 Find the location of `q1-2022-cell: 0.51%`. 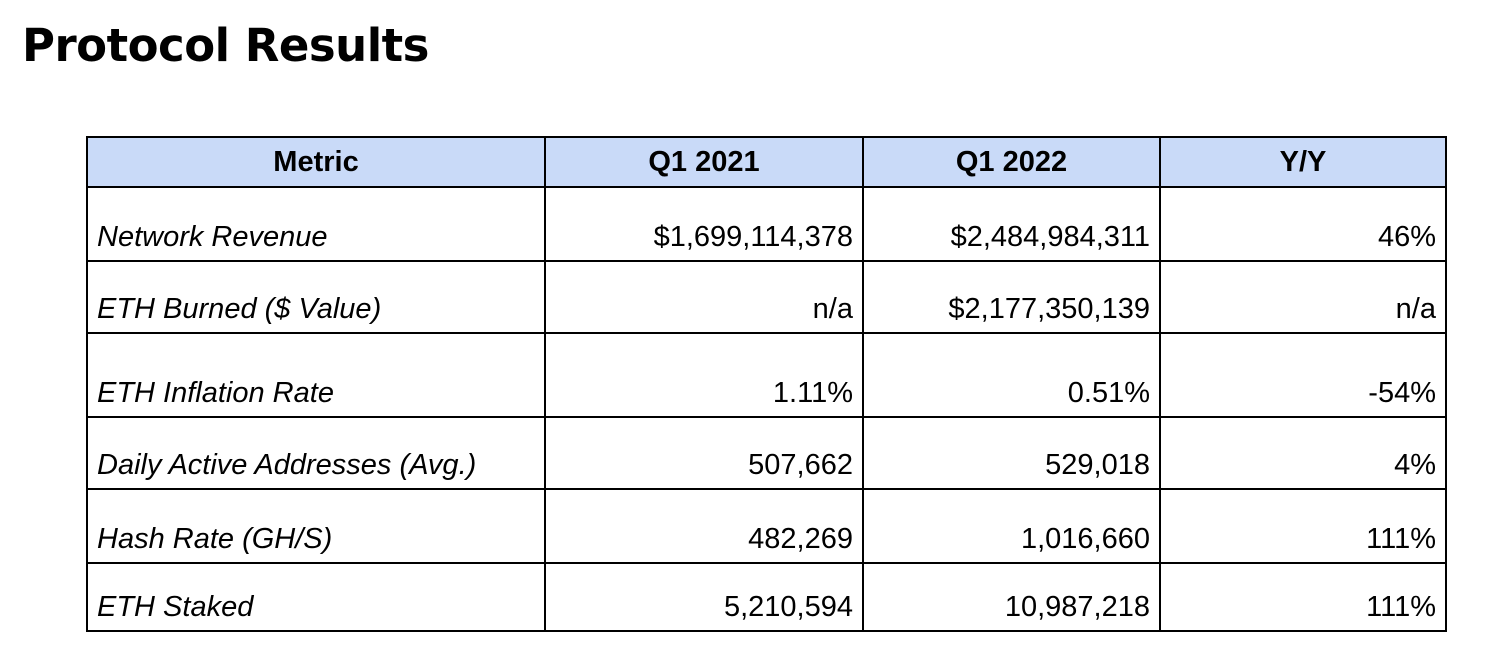

q1-2022-cell: 0.51% is located at coordinates (1011, 375).